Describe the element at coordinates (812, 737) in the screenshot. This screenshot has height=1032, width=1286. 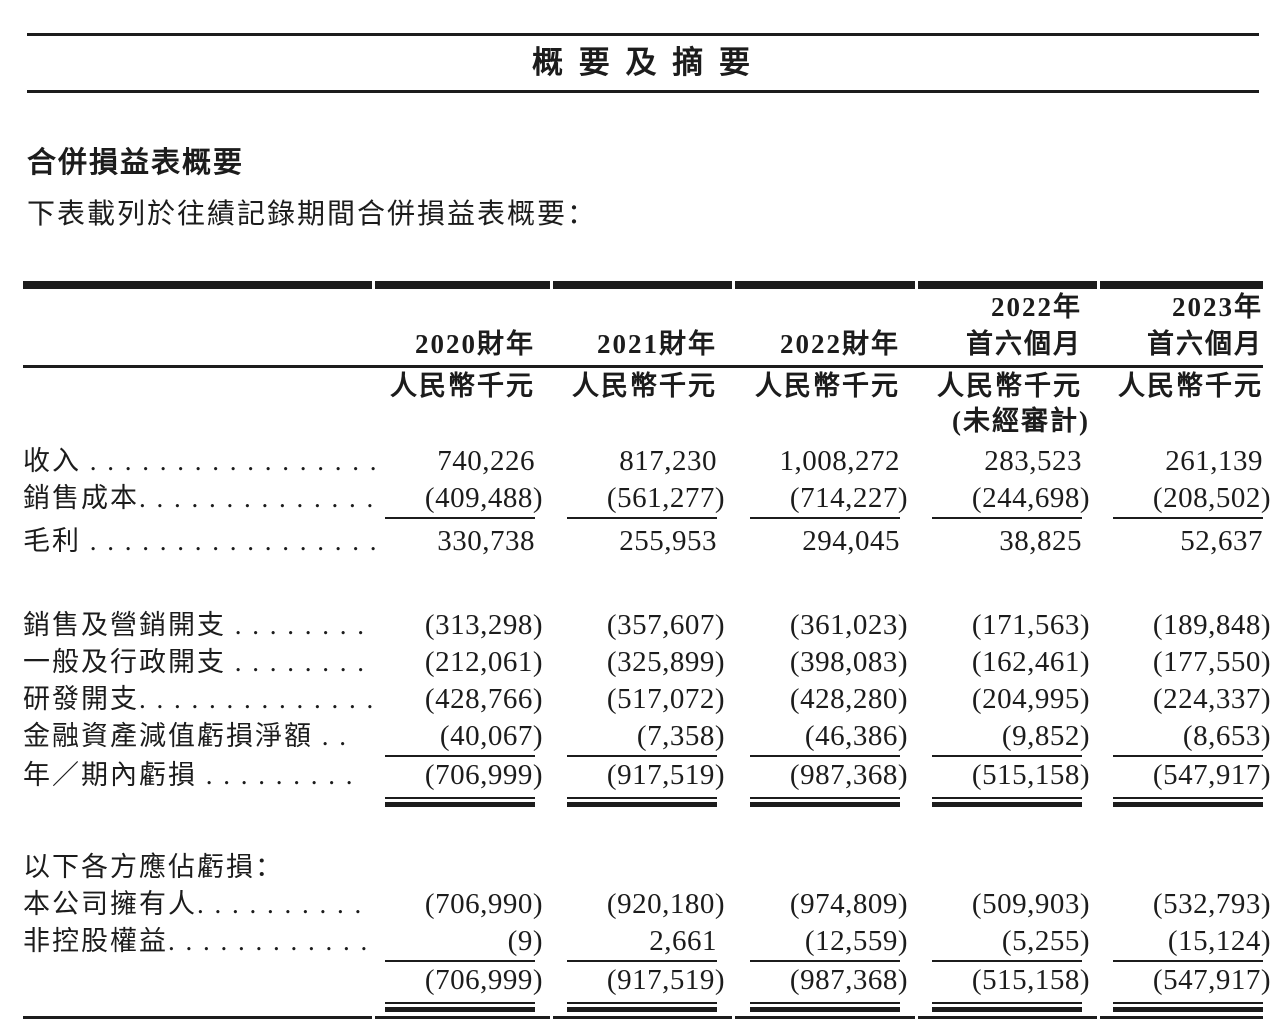
I see `table-cell: (46,386)` at that location.